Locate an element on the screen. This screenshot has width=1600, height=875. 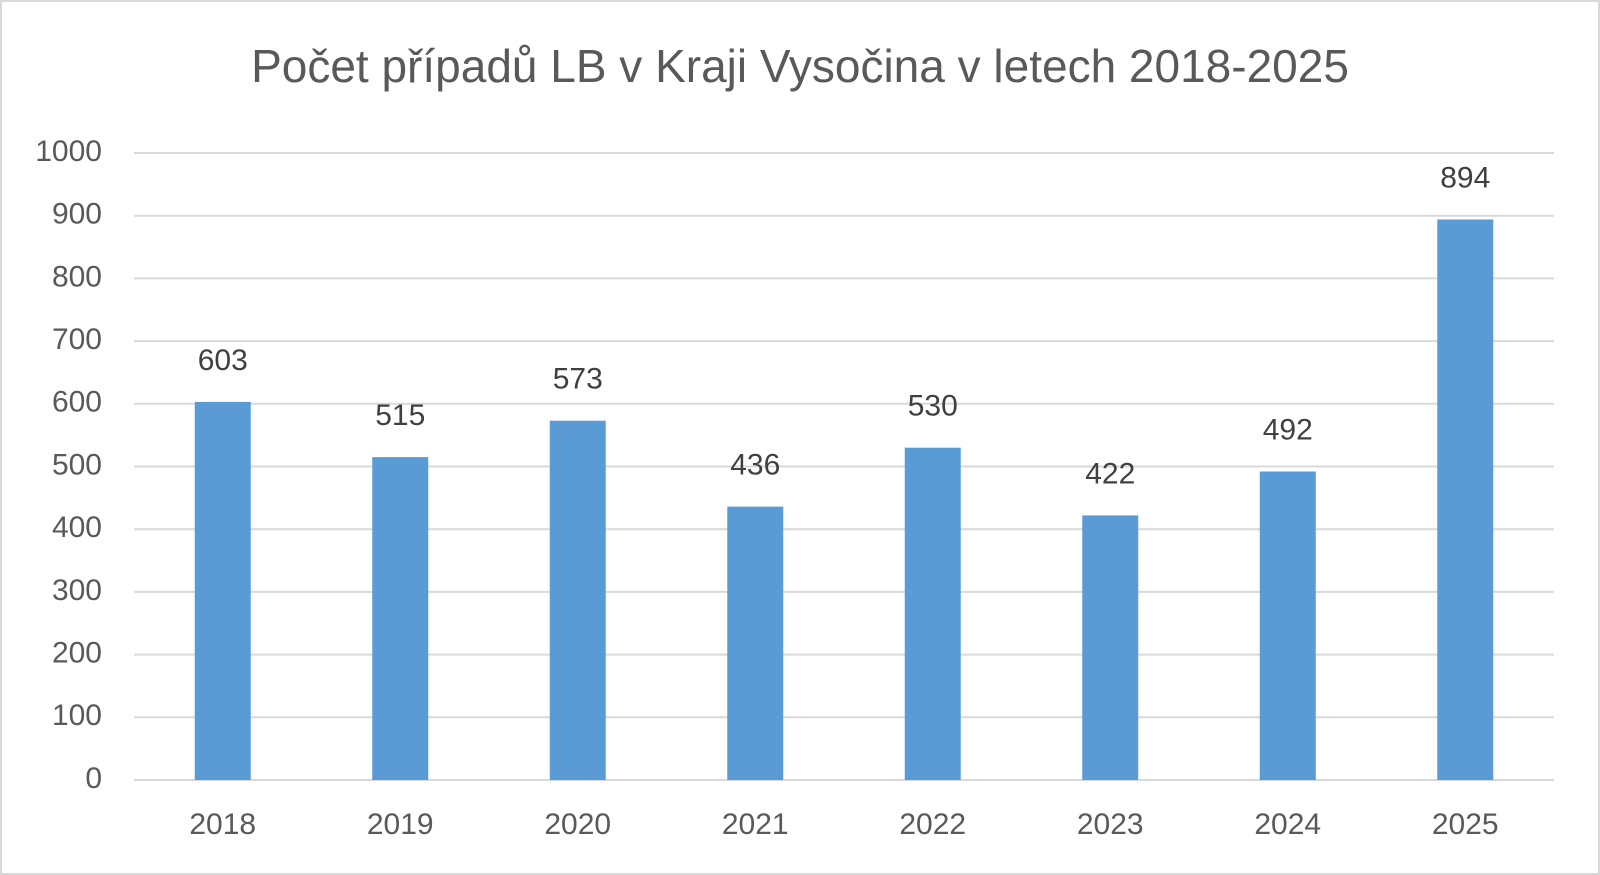
value-label: 573 is located at coordinates (578, 379).